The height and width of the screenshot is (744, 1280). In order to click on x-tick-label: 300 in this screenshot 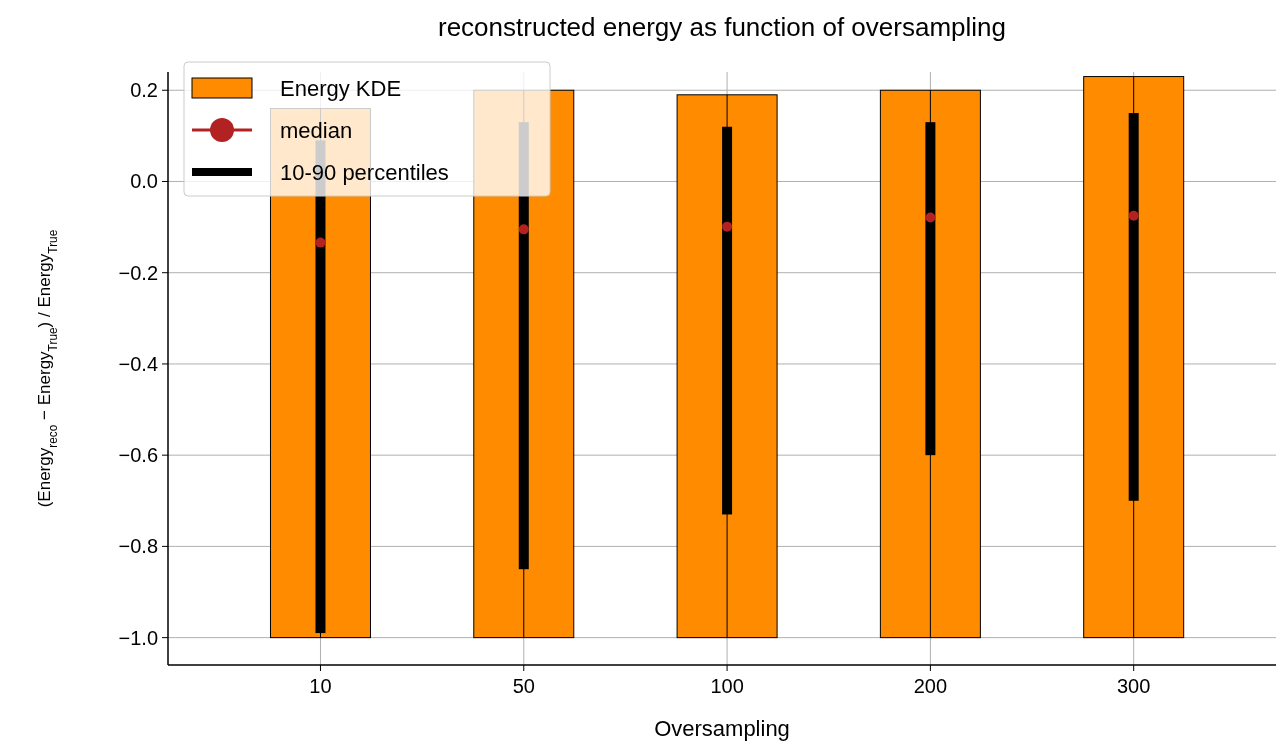, I will do `click(1134, 686)`.